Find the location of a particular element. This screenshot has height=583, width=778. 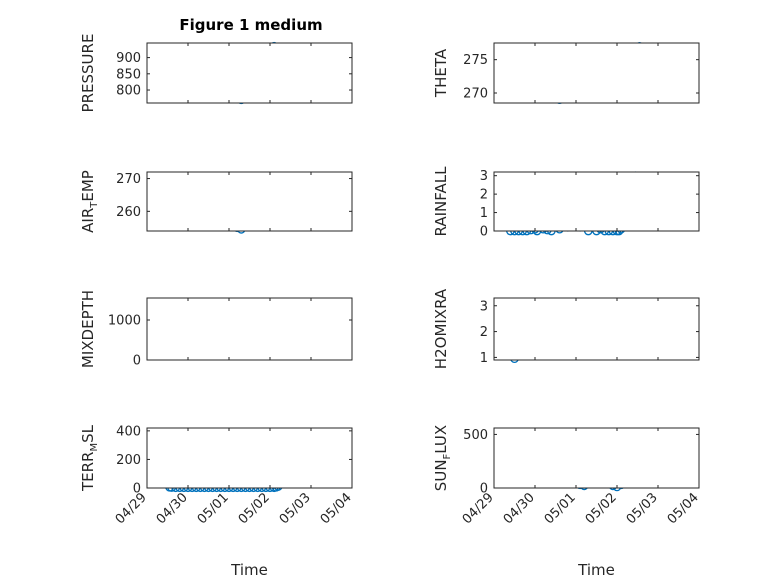

subplot-3: 260 270 AIRTEMP is located at coordinates (216, 202).